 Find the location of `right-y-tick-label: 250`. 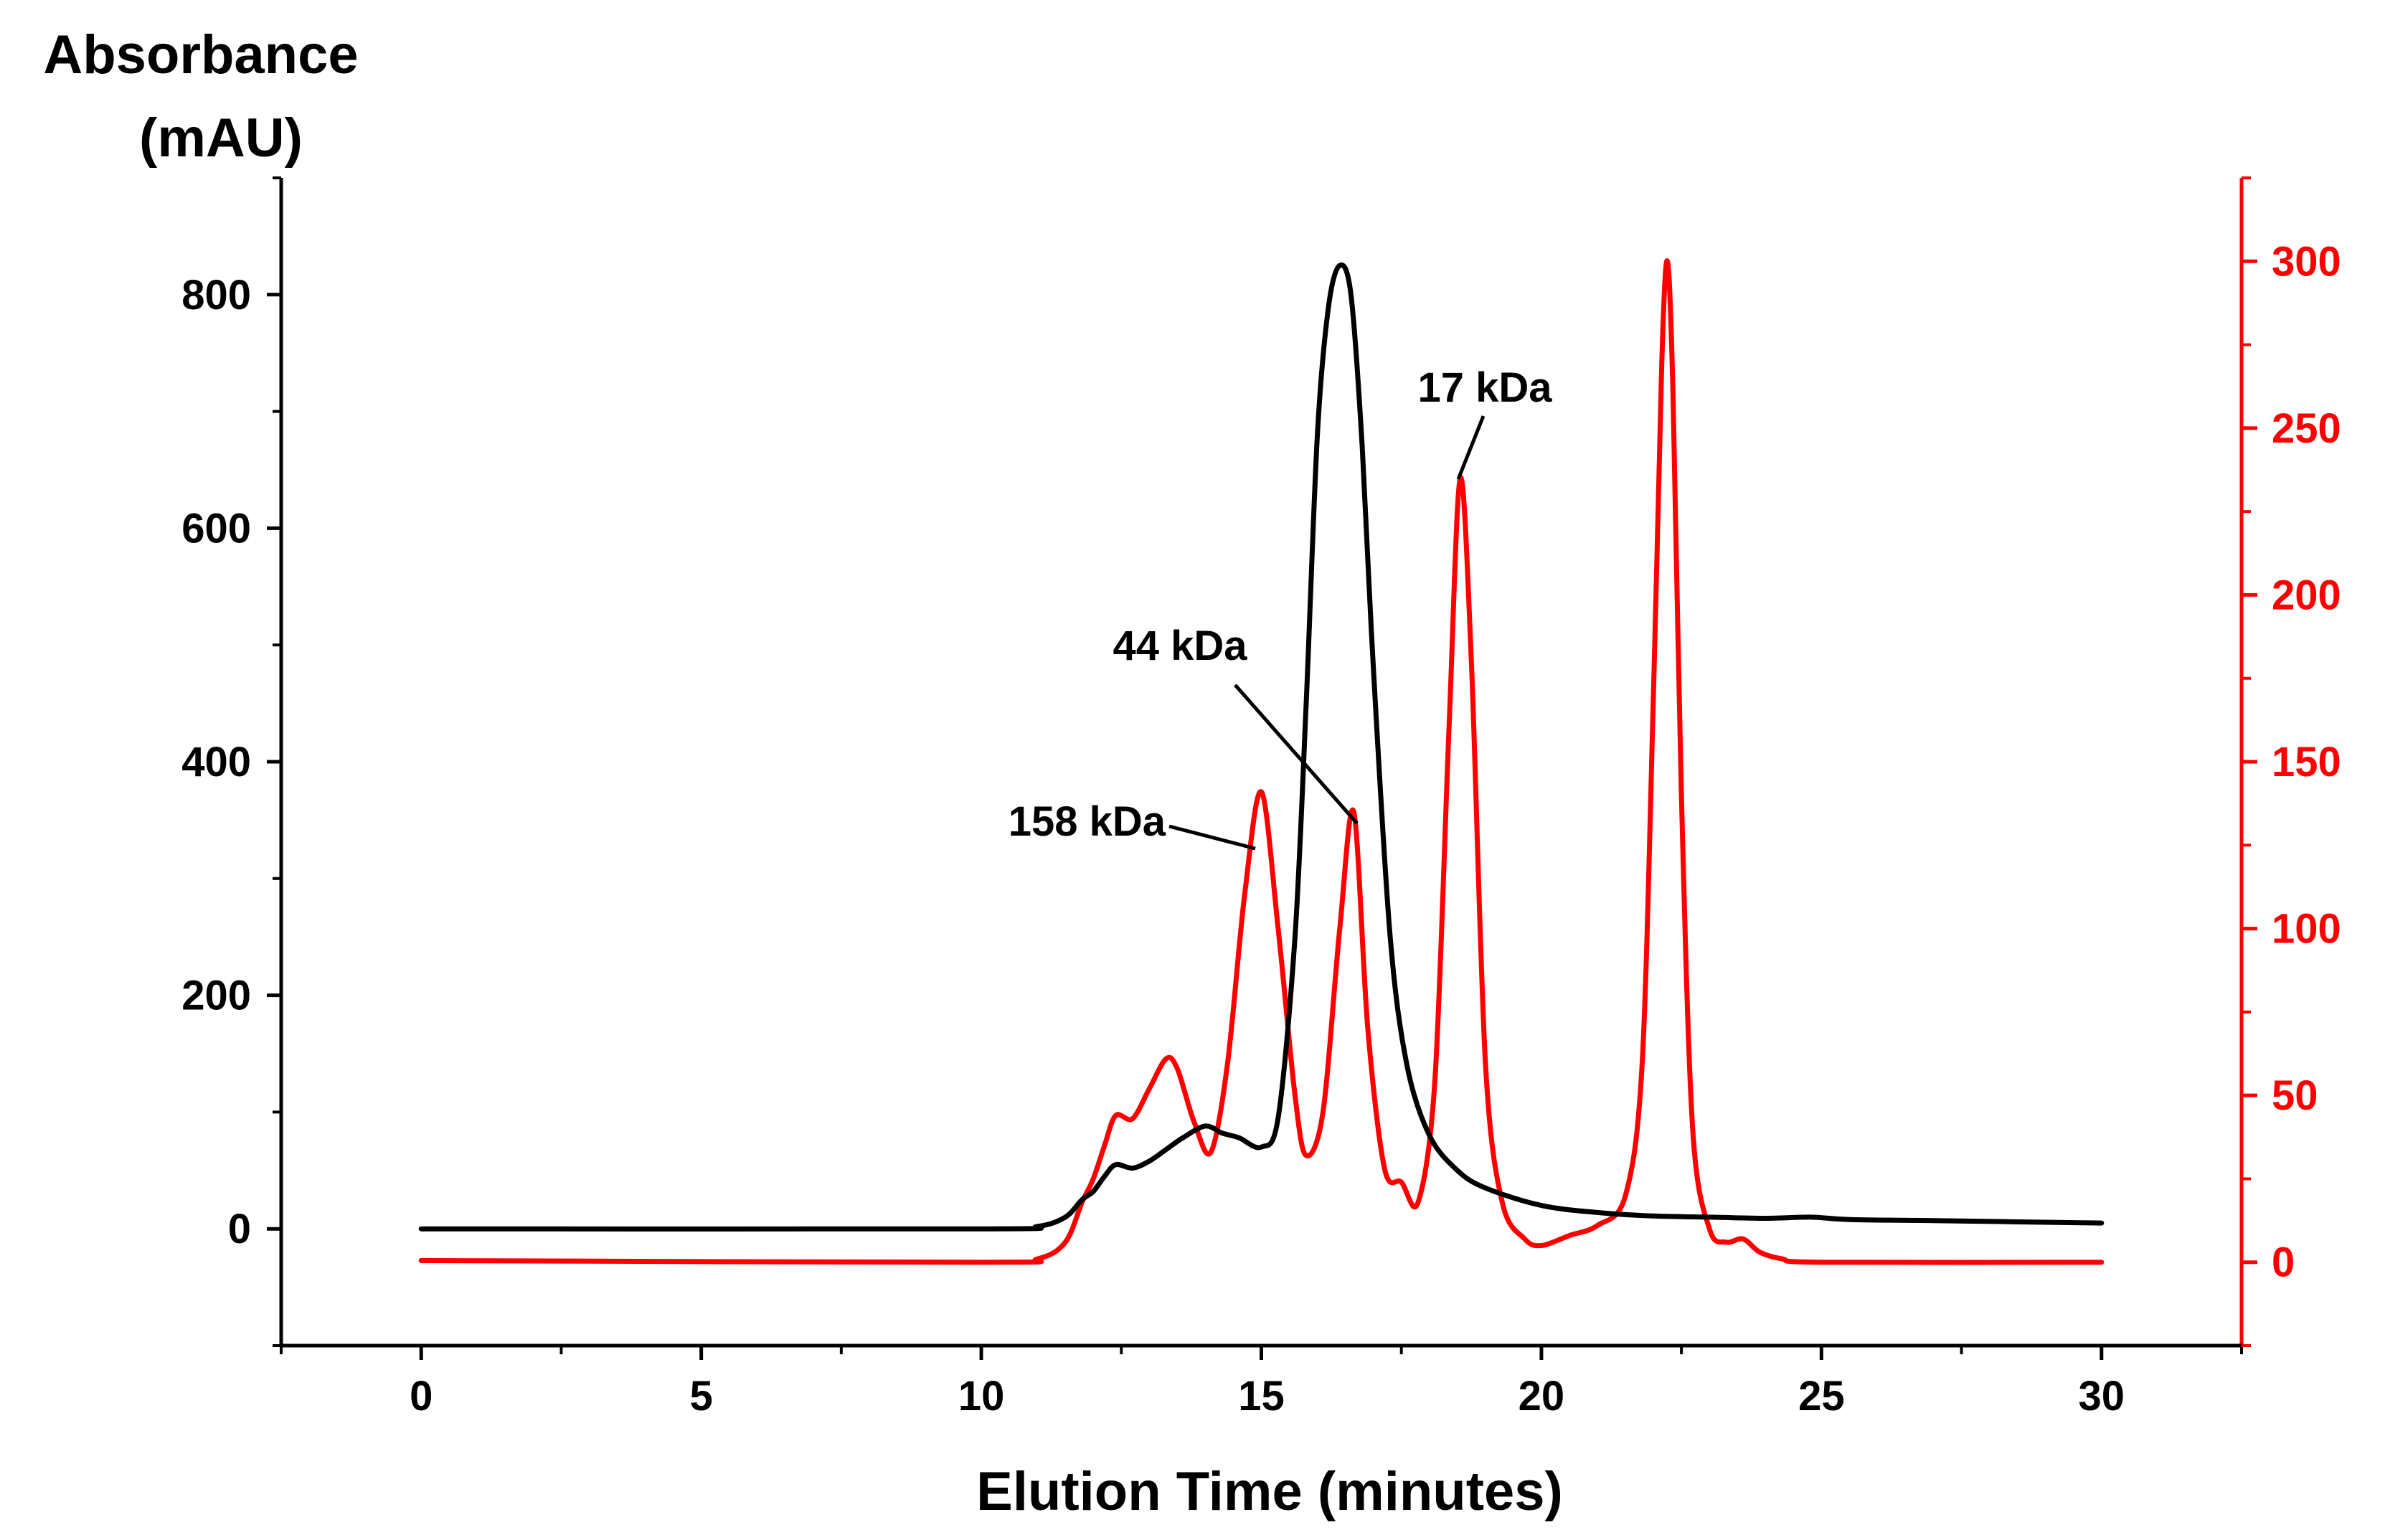

right-y-tick-label: 250 is located at coordinates (2306, 428).